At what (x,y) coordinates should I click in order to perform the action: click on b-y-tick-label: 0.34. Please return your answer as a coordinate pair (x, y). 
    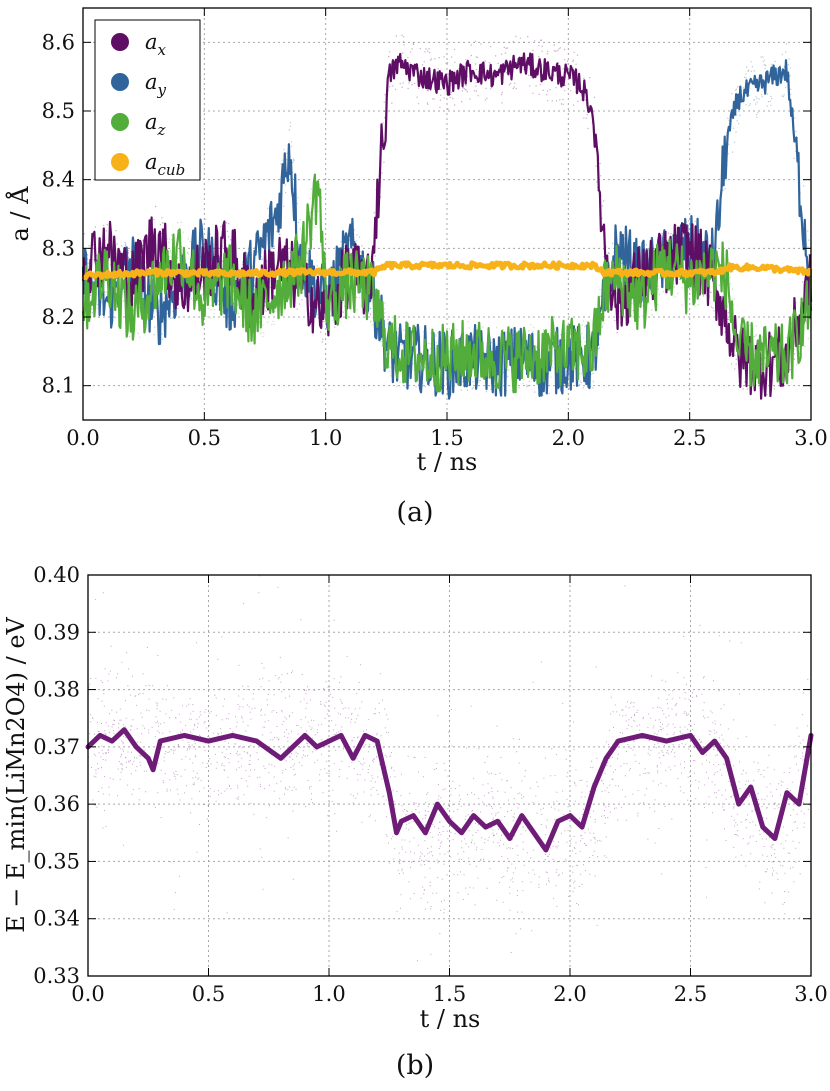
    Looking at the image, I should click on (56, 919).